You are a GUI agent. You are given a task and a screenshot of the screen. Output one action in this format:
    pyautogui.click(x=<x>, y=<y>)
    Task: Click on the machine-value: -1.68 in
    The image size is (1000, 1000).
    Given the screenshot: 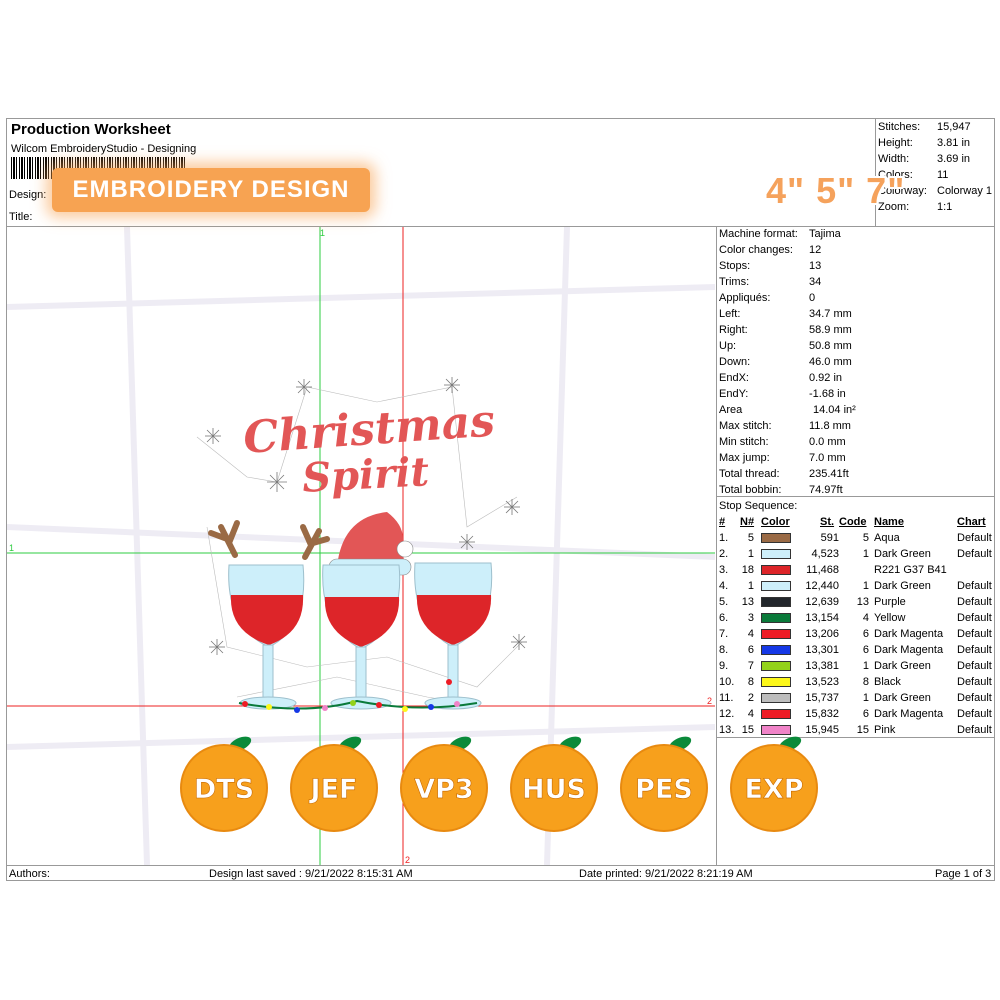 What is the action you would take?
    pyautogui.click(x=827, y=394)
    